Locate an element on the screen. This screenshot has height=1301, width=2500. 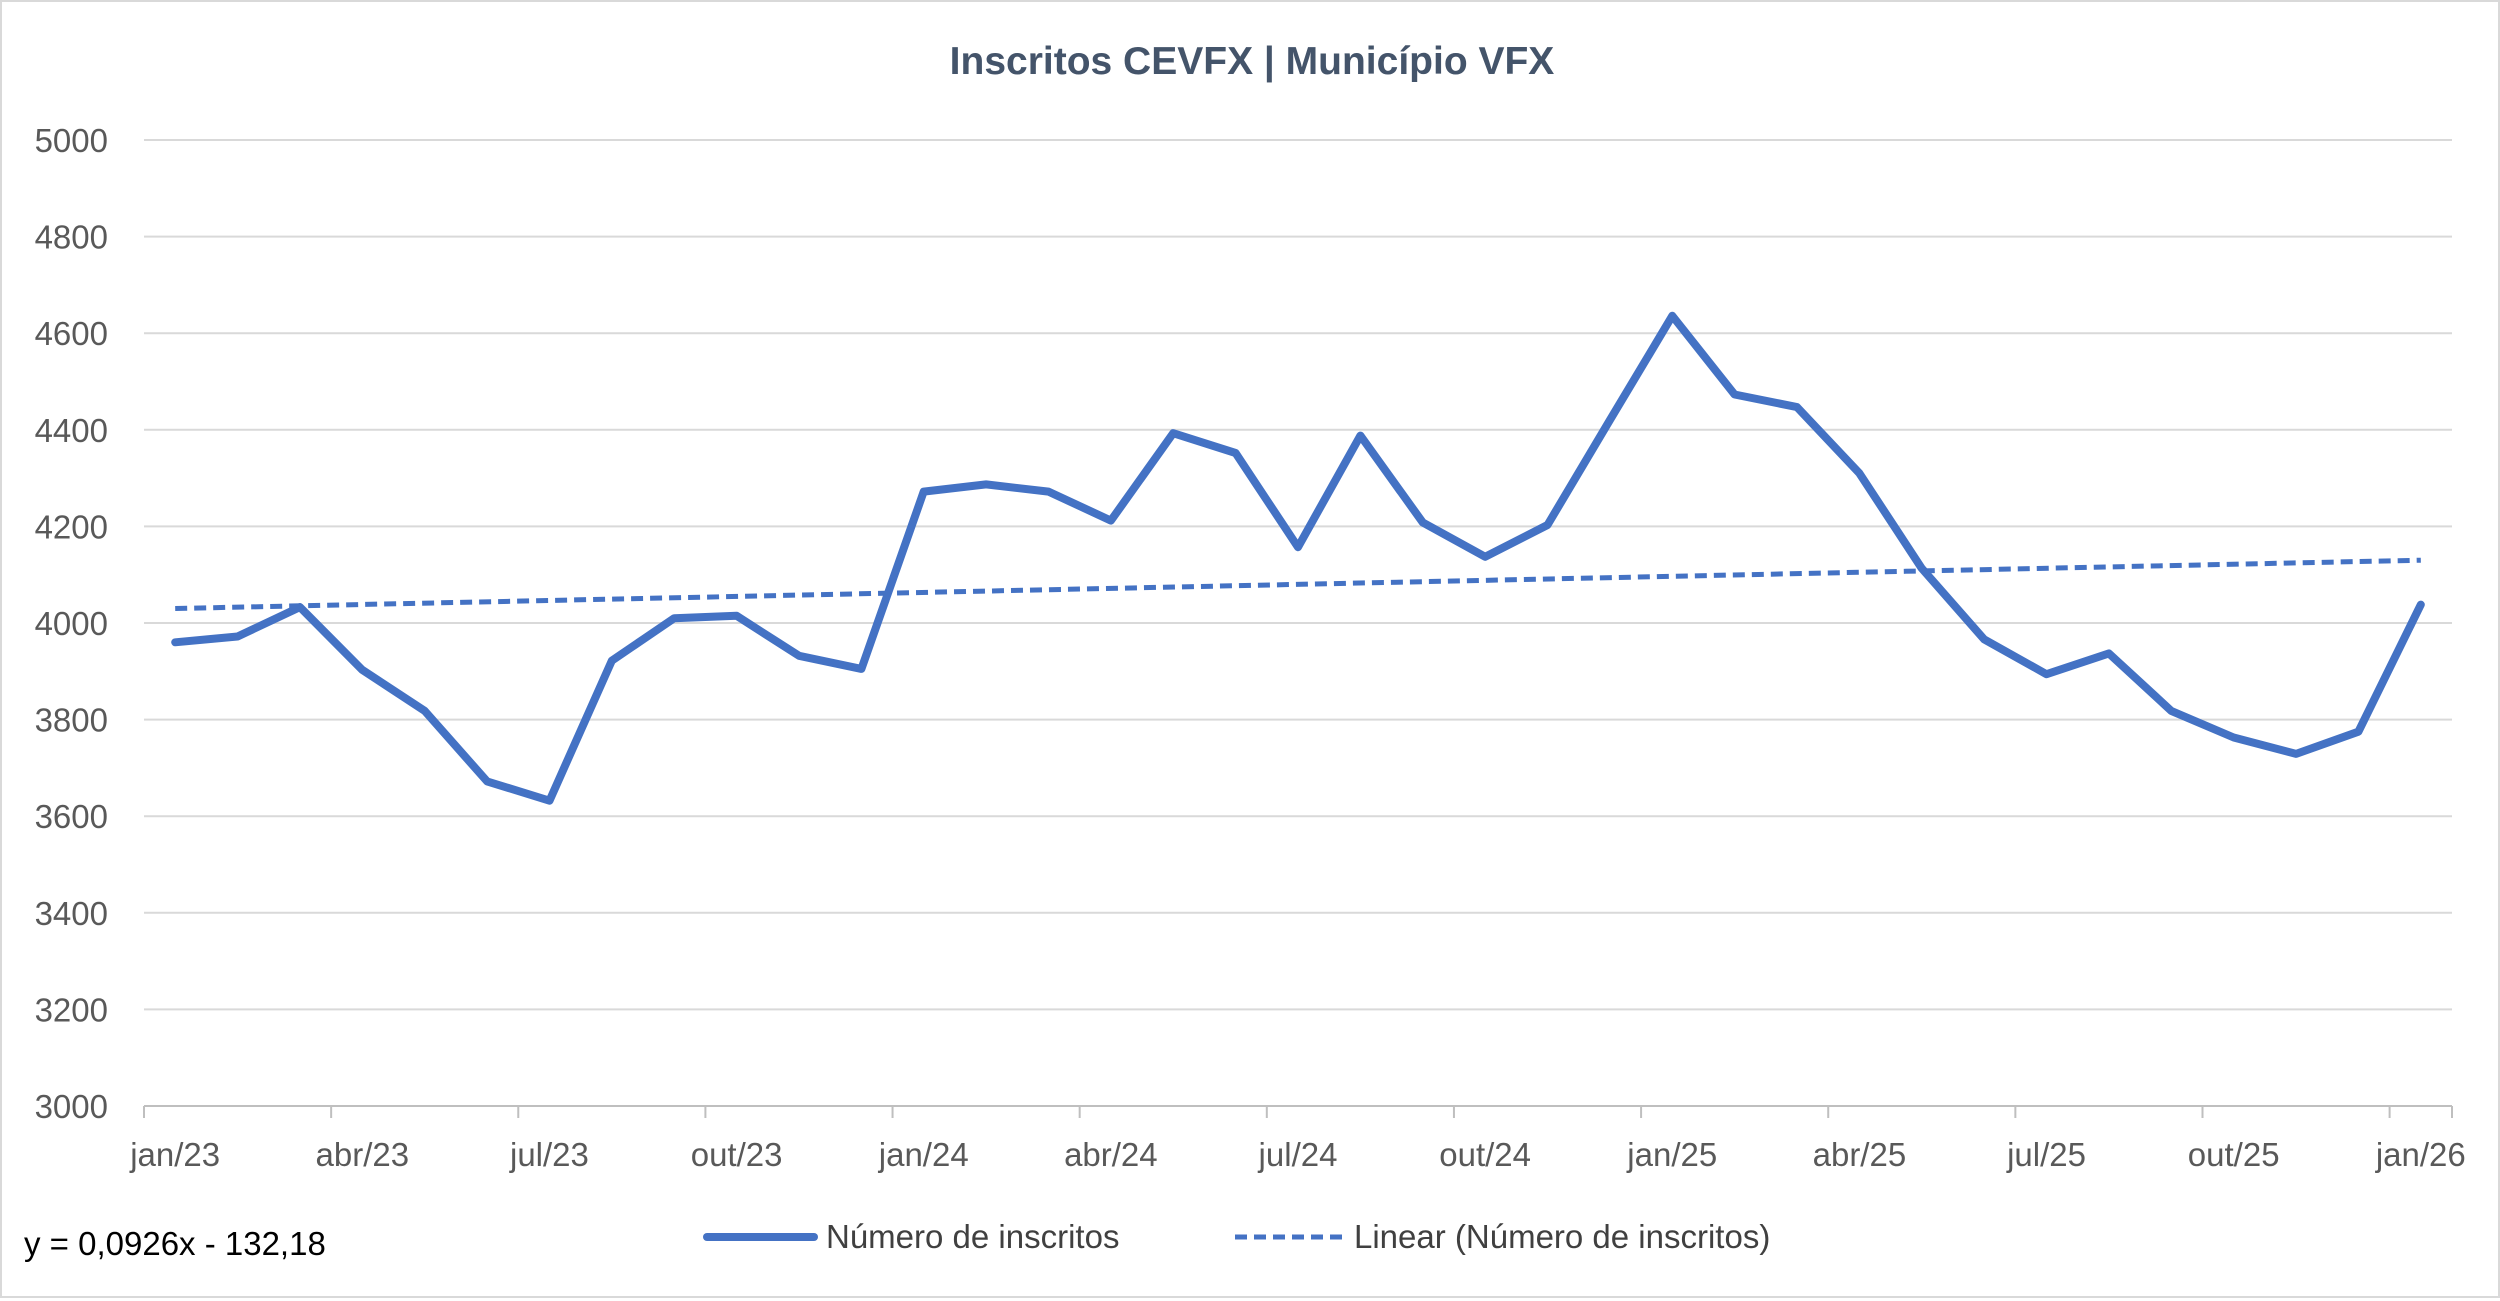
x-tick-label-jan-26: jan/26 is located at coordinates (2420, 1154).